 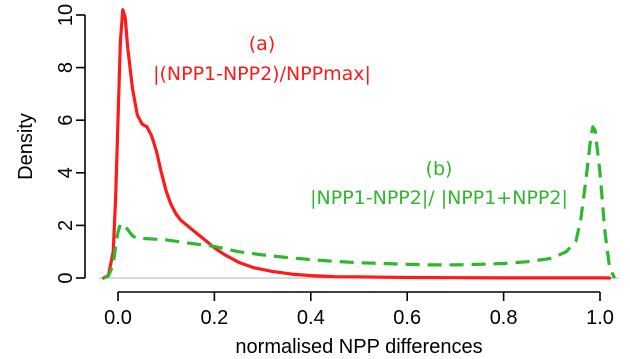 What do you see at coordinates (66, 15) in the screenshot?
I see `y-tick-label: 10` at bounding box center [66, 15].